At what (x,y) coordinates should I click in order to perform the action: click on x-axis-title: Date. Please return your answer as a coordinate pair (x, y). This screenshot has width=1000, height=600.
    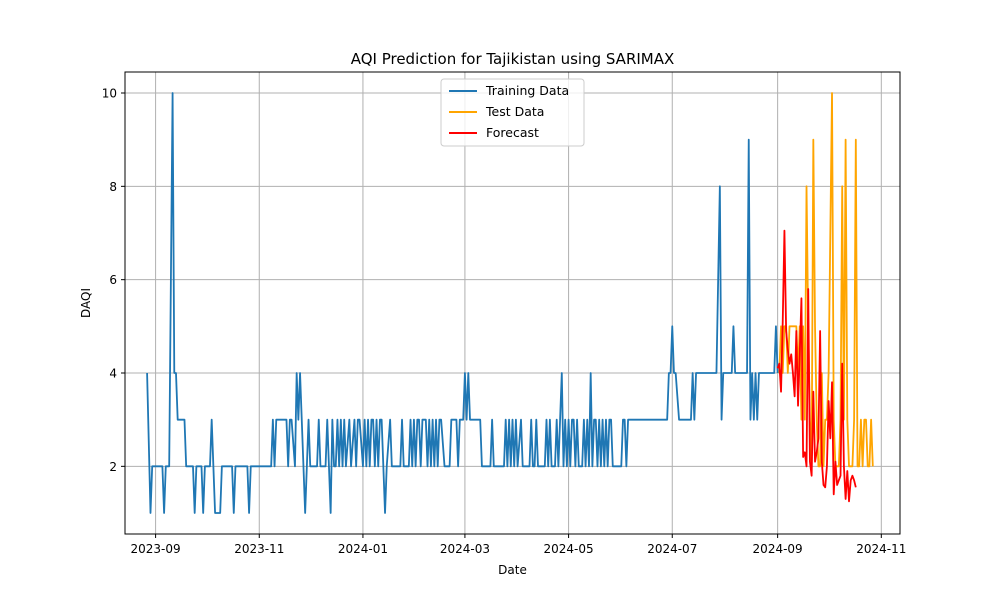
    Looking at the image, I should click on (512, 570).